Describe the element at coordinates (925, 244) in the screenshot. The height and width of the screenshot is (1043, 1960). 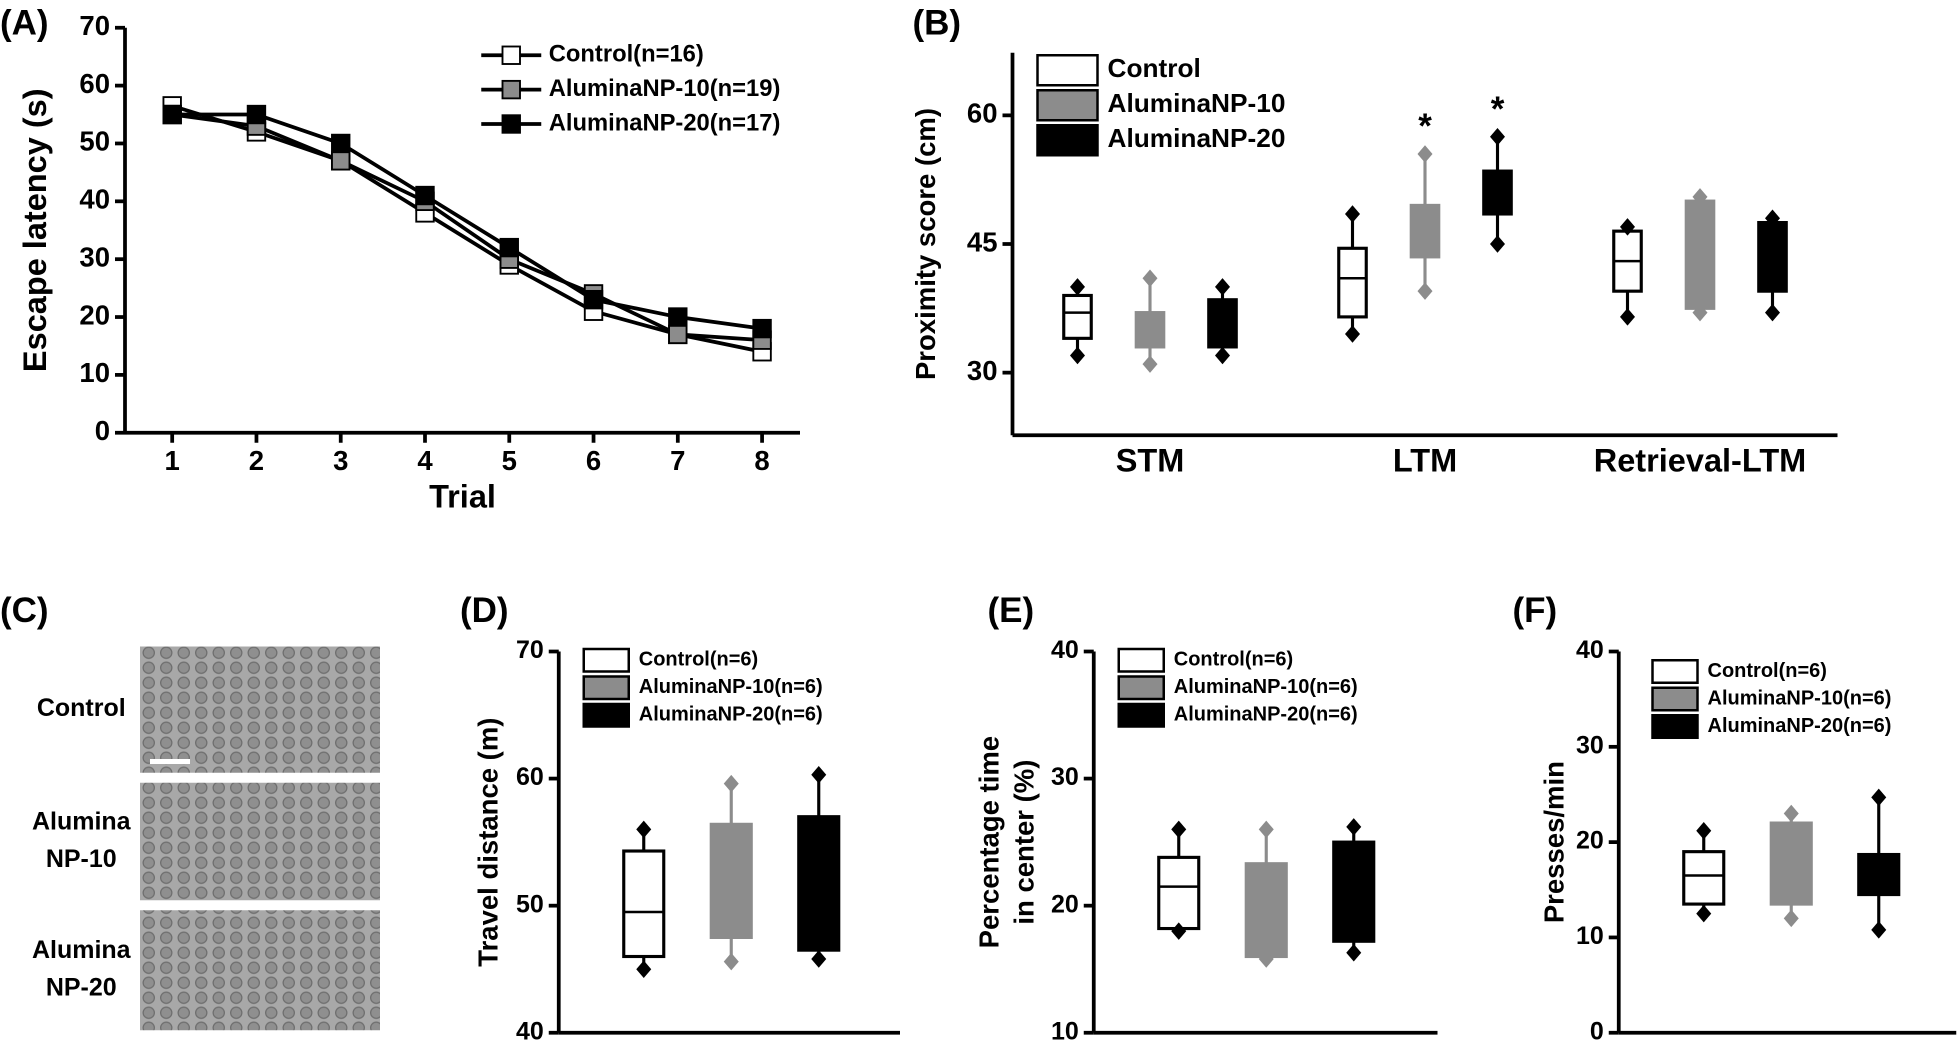
I see `y-axis-label: Proximity score (cm)` at that location.